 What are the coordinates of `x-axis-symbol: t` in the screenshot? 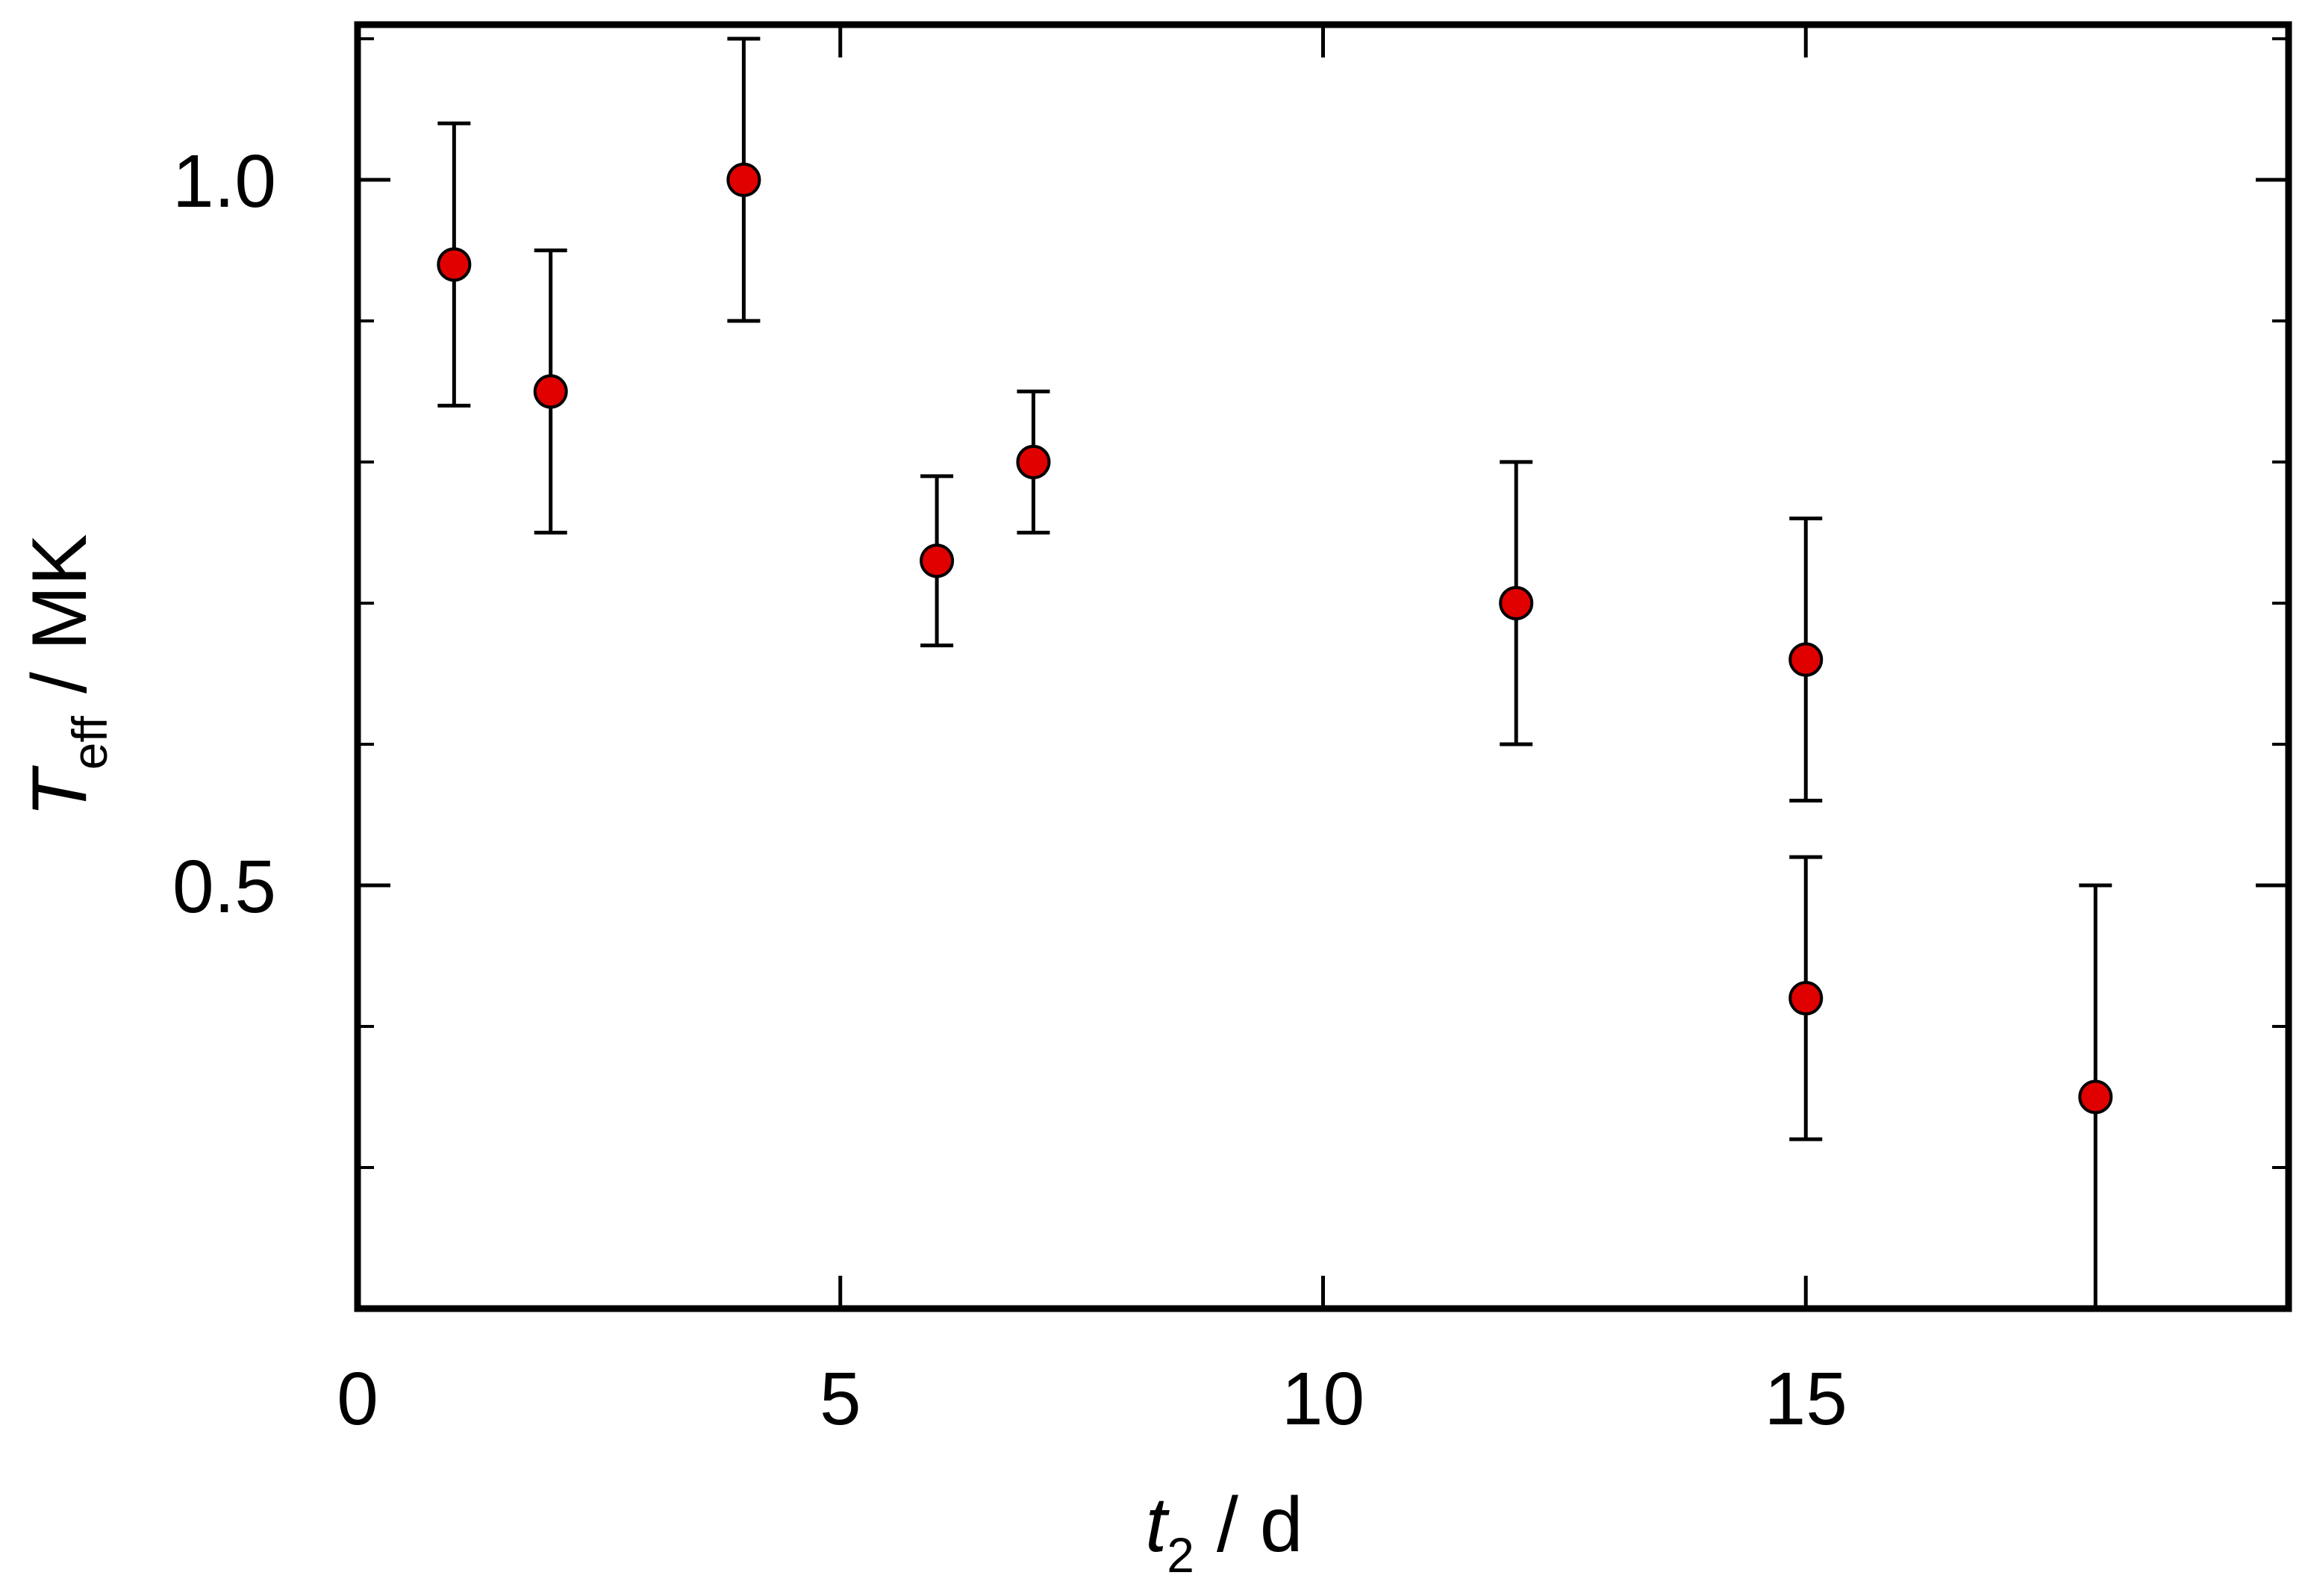 It's located at (1157, 1525).